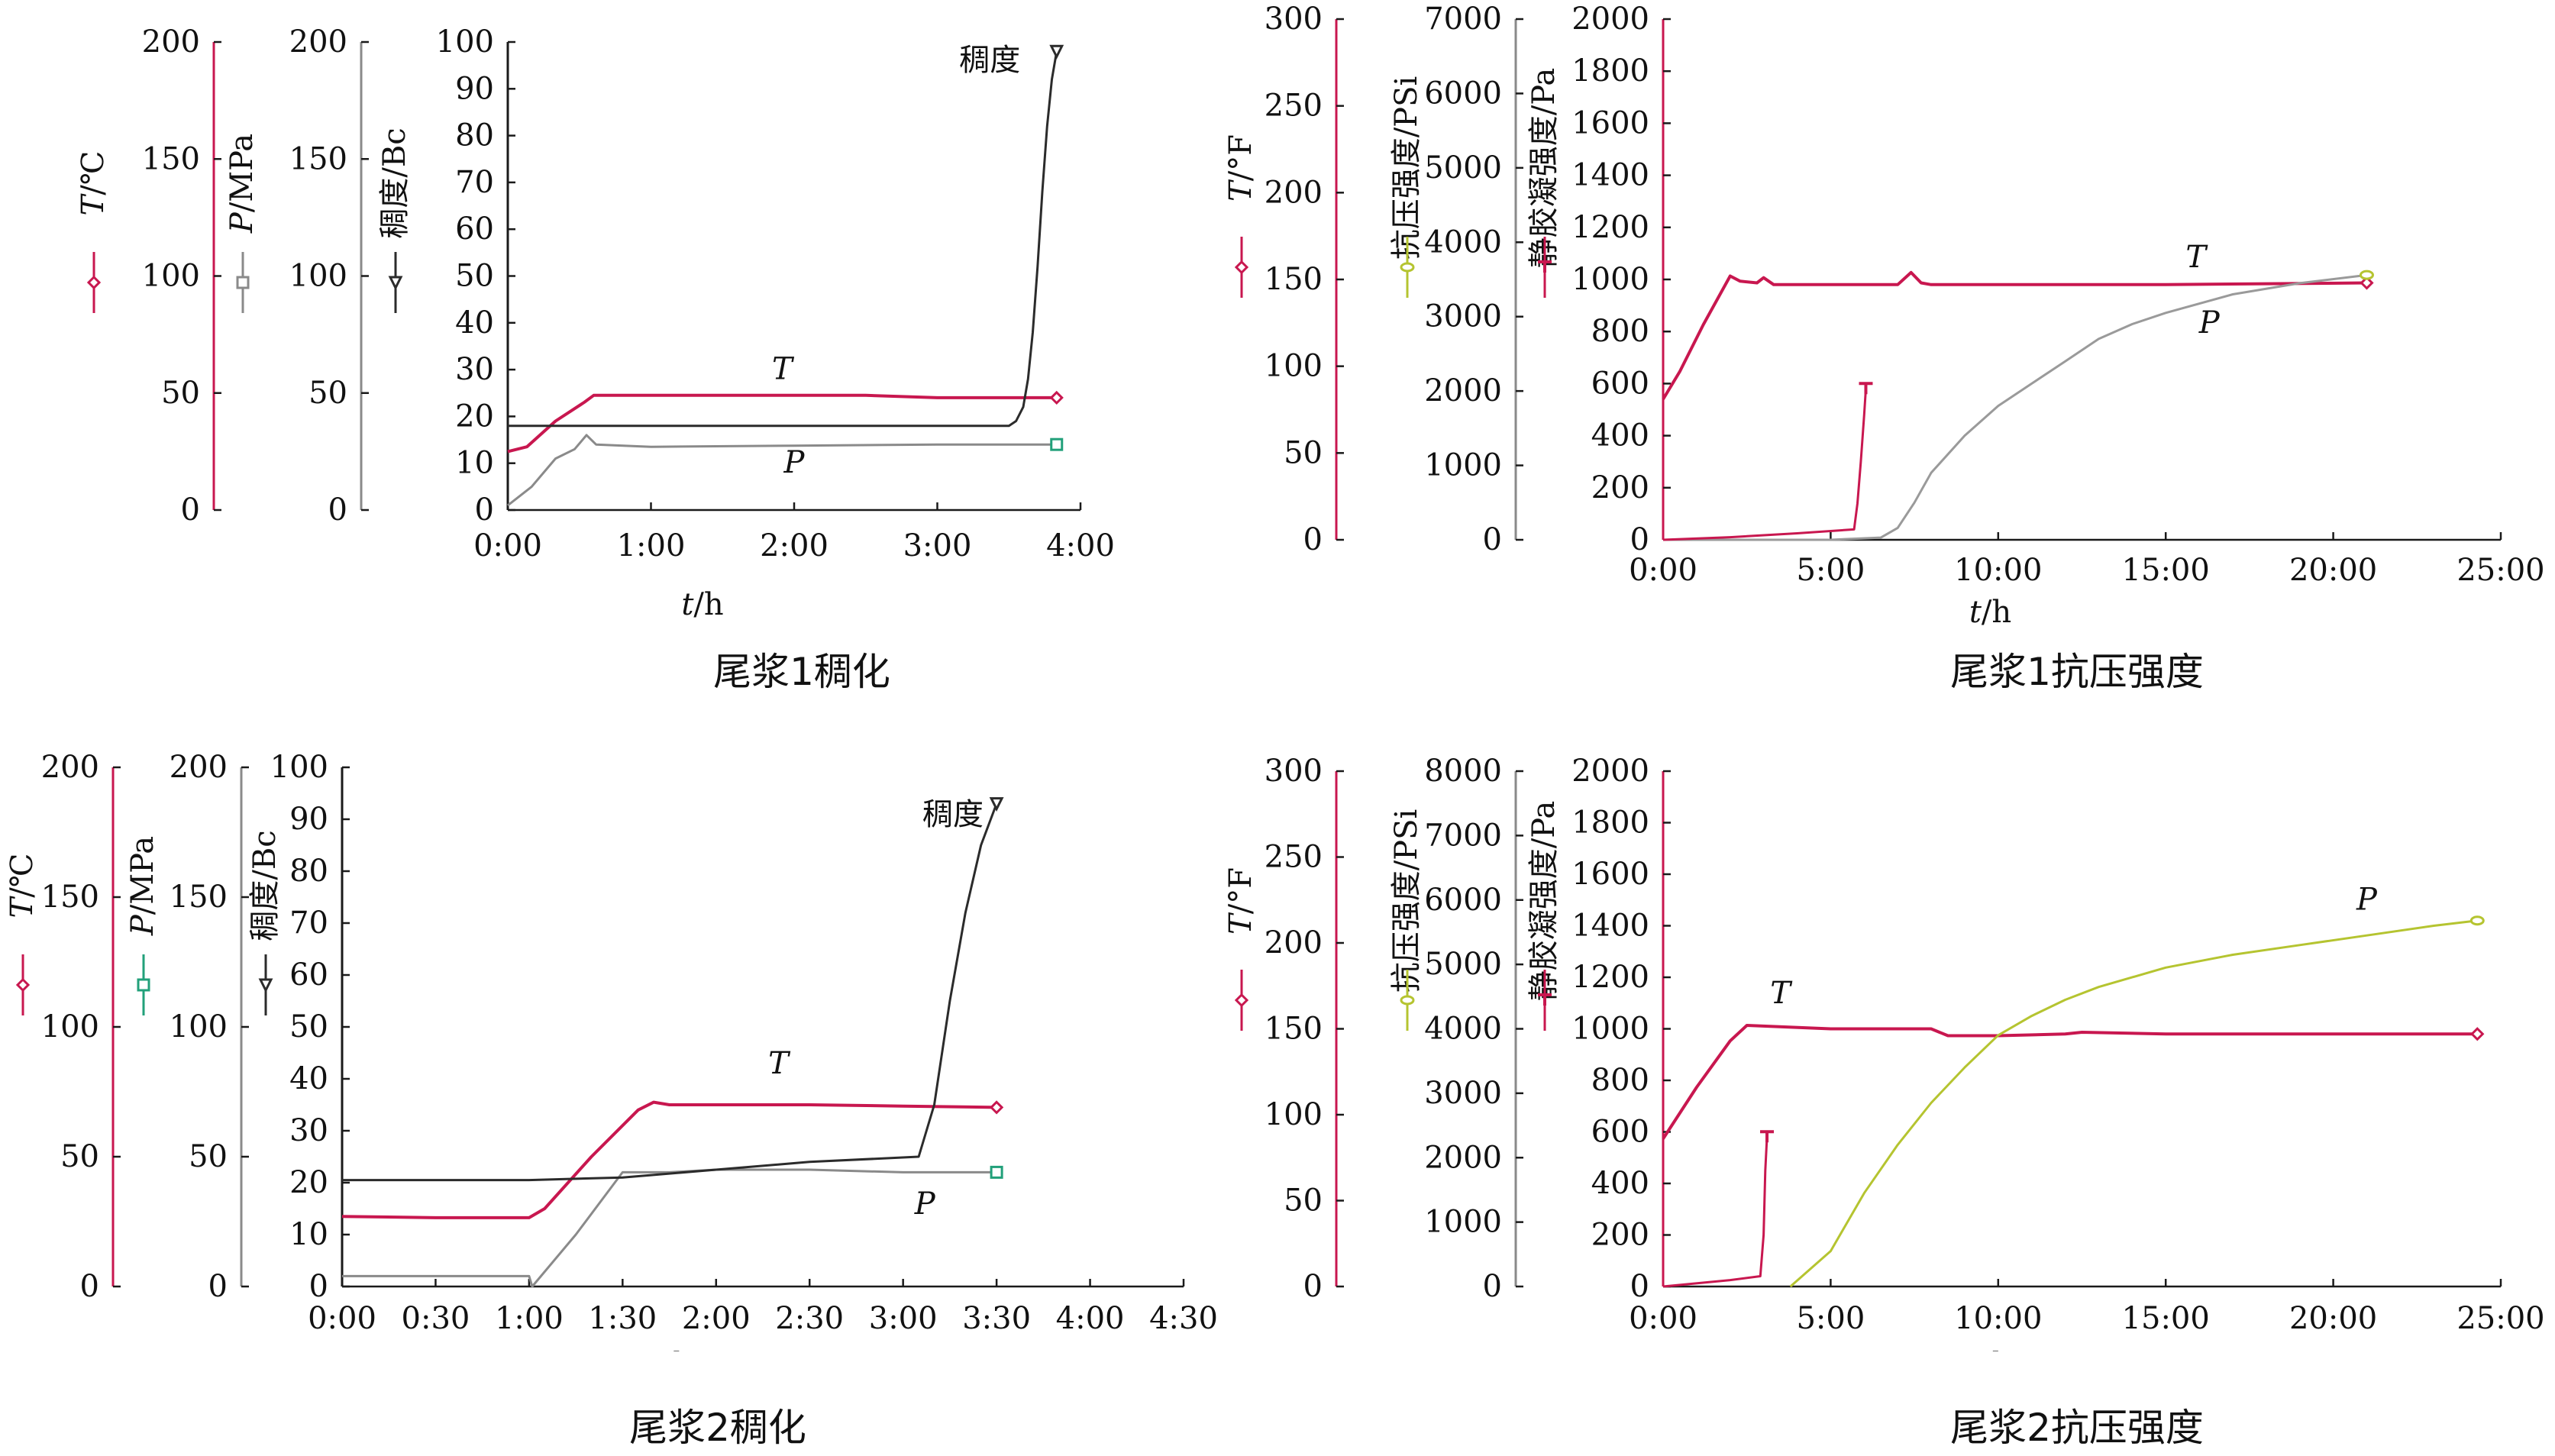 The height and width of the screenshot is (1456, 2555). Describe the element at coordinates (716, 1318) in the screenshot. I see `x-tick-label: 2:00` at that location.